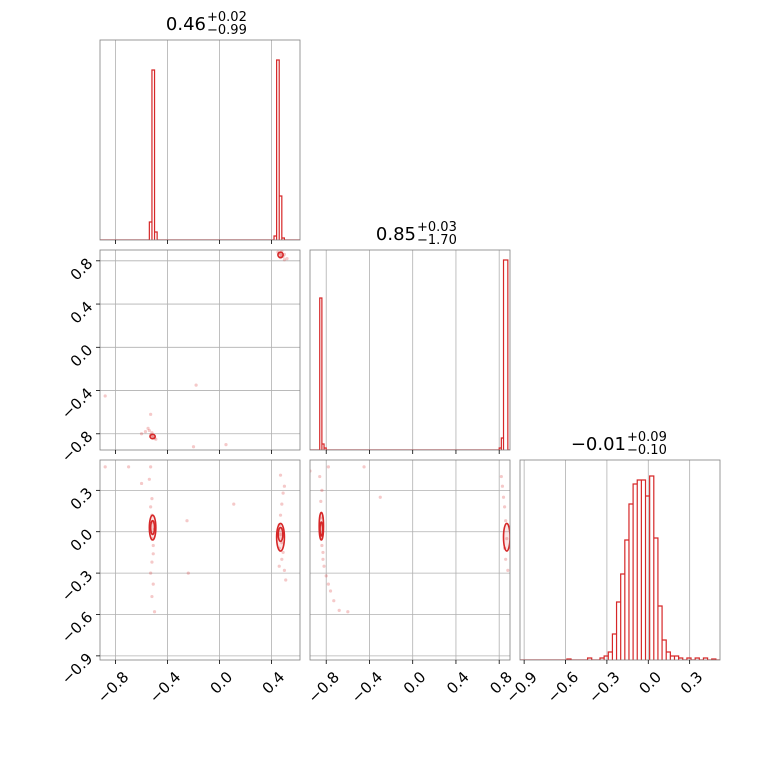  I want to click on param-title-minus: −0.10, so click(647, 450).